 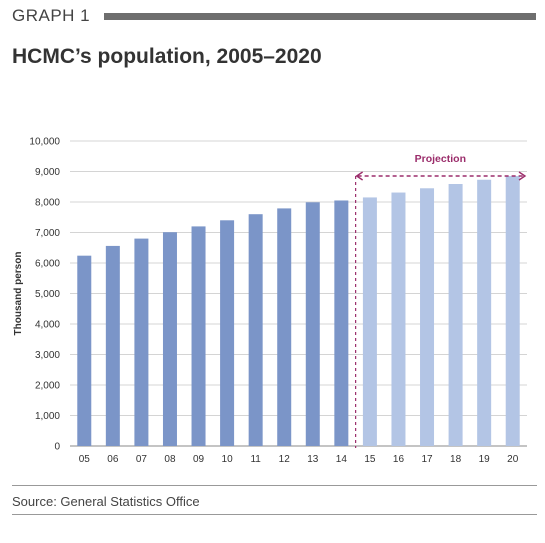 What do you see at coordinates (51, 15) in the screenshot?
I see `graph-number-label: GRAPH 1` at bounding box center [51, 15].